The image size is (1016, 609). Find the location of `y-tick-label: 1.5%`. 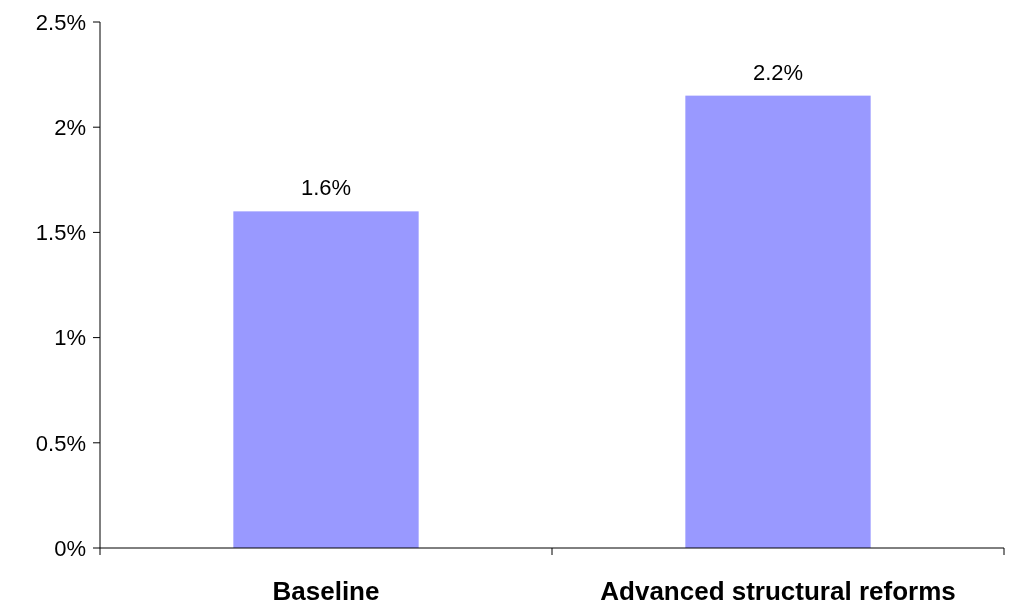

y-tick-label: 1.5% is located at coordinates (60, 233).